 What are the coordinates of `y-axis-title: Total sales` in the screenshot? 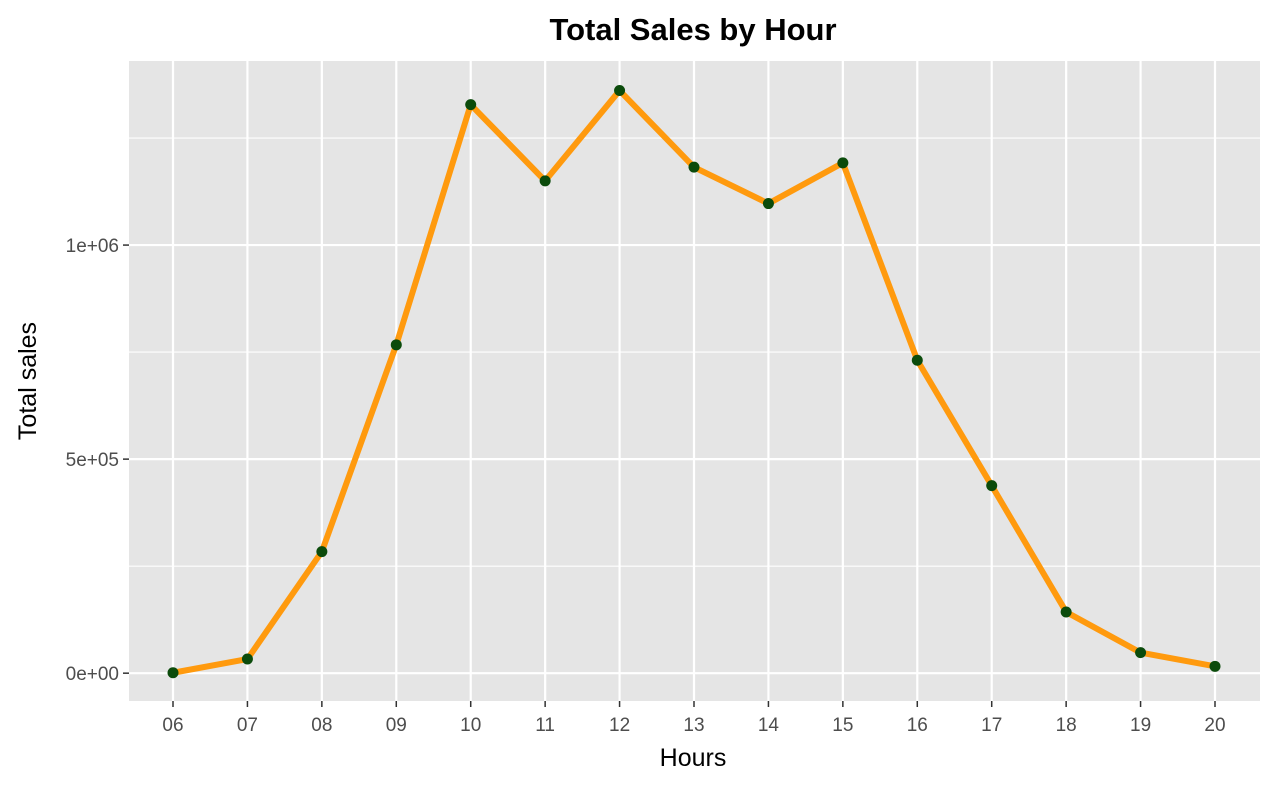 It's located at (28, 381).